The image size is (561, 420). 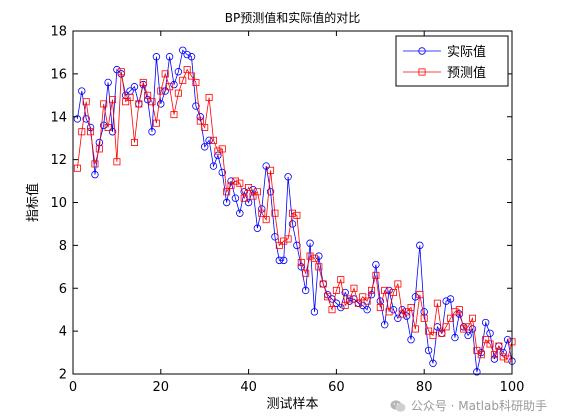 I want to click on y-tick-label: 2, so click(x=63, y=375).